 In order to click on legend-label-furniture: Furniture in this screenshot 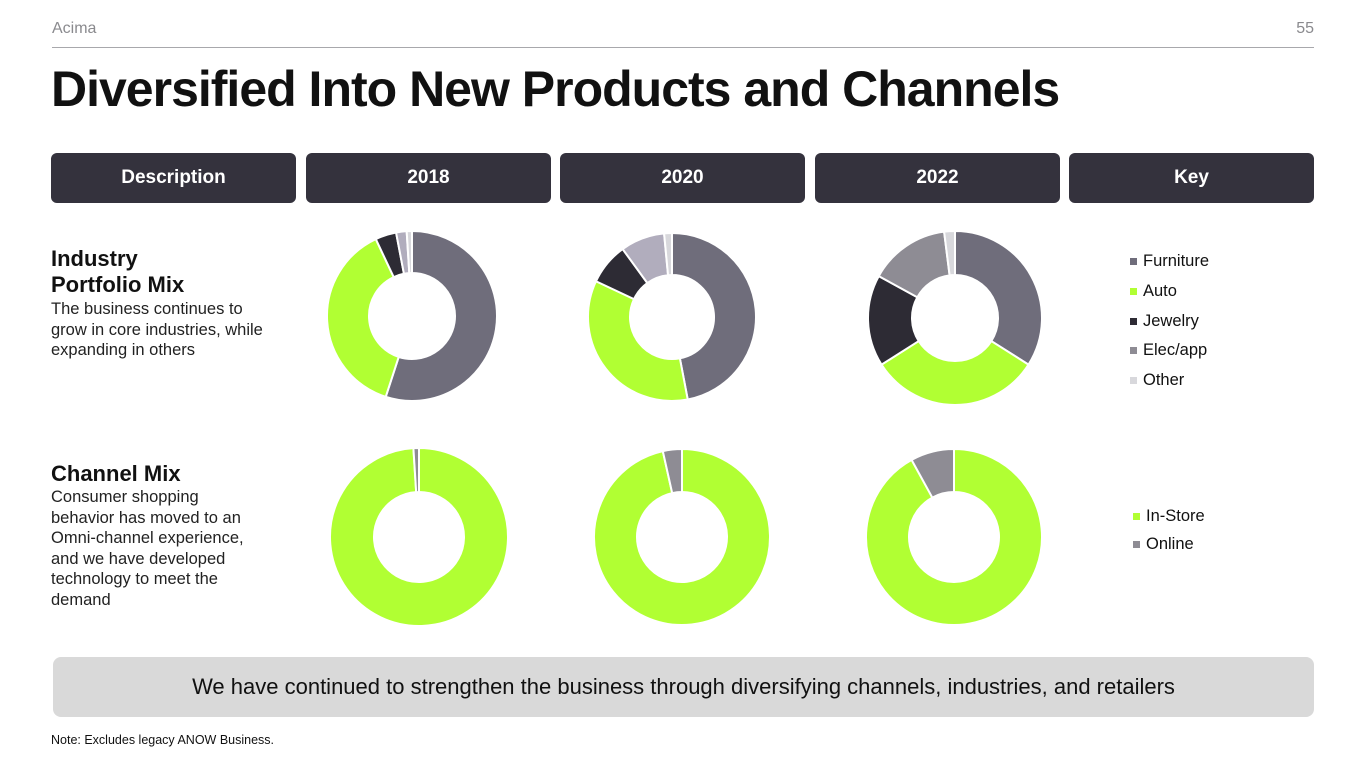, I will do `click(1176, 261)`.